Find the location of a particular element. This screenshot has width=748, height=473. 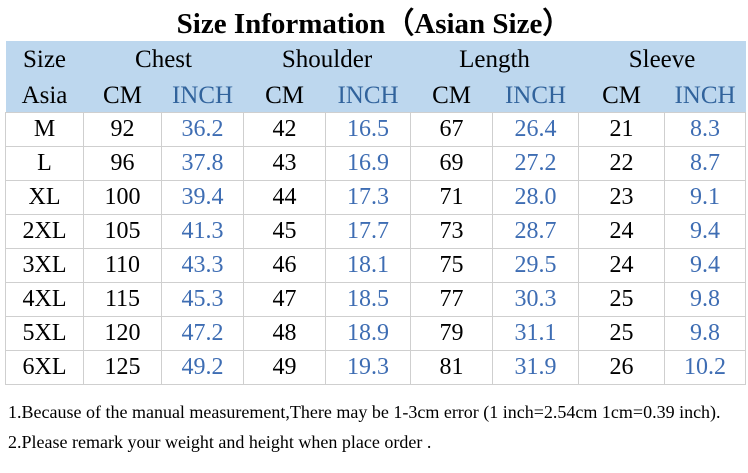

size-row: XL 100 39.4 44 17.3 71 28.0 23 9.1 is located at coordinates (376, 197).